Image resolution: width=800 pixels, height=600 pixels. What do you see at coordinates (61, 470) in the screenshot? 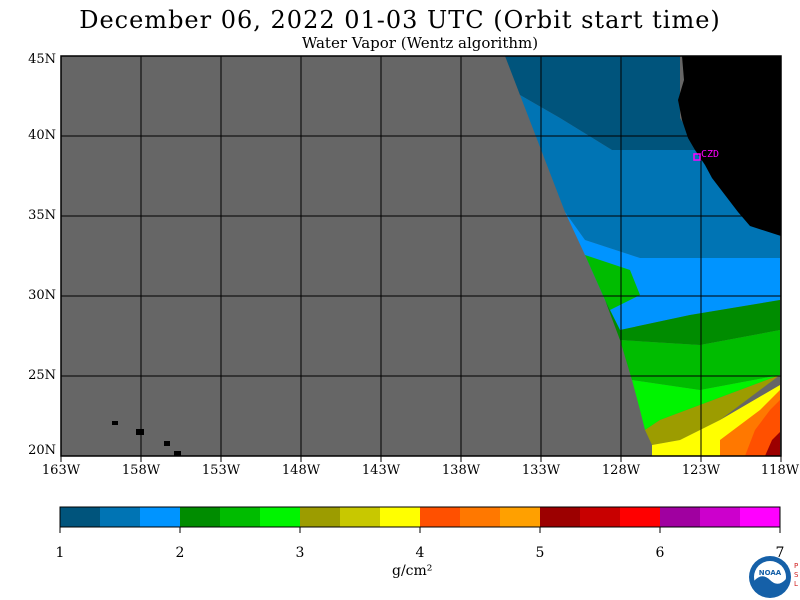
I see `lon-label: 163W` at bounding box center [61, 470].